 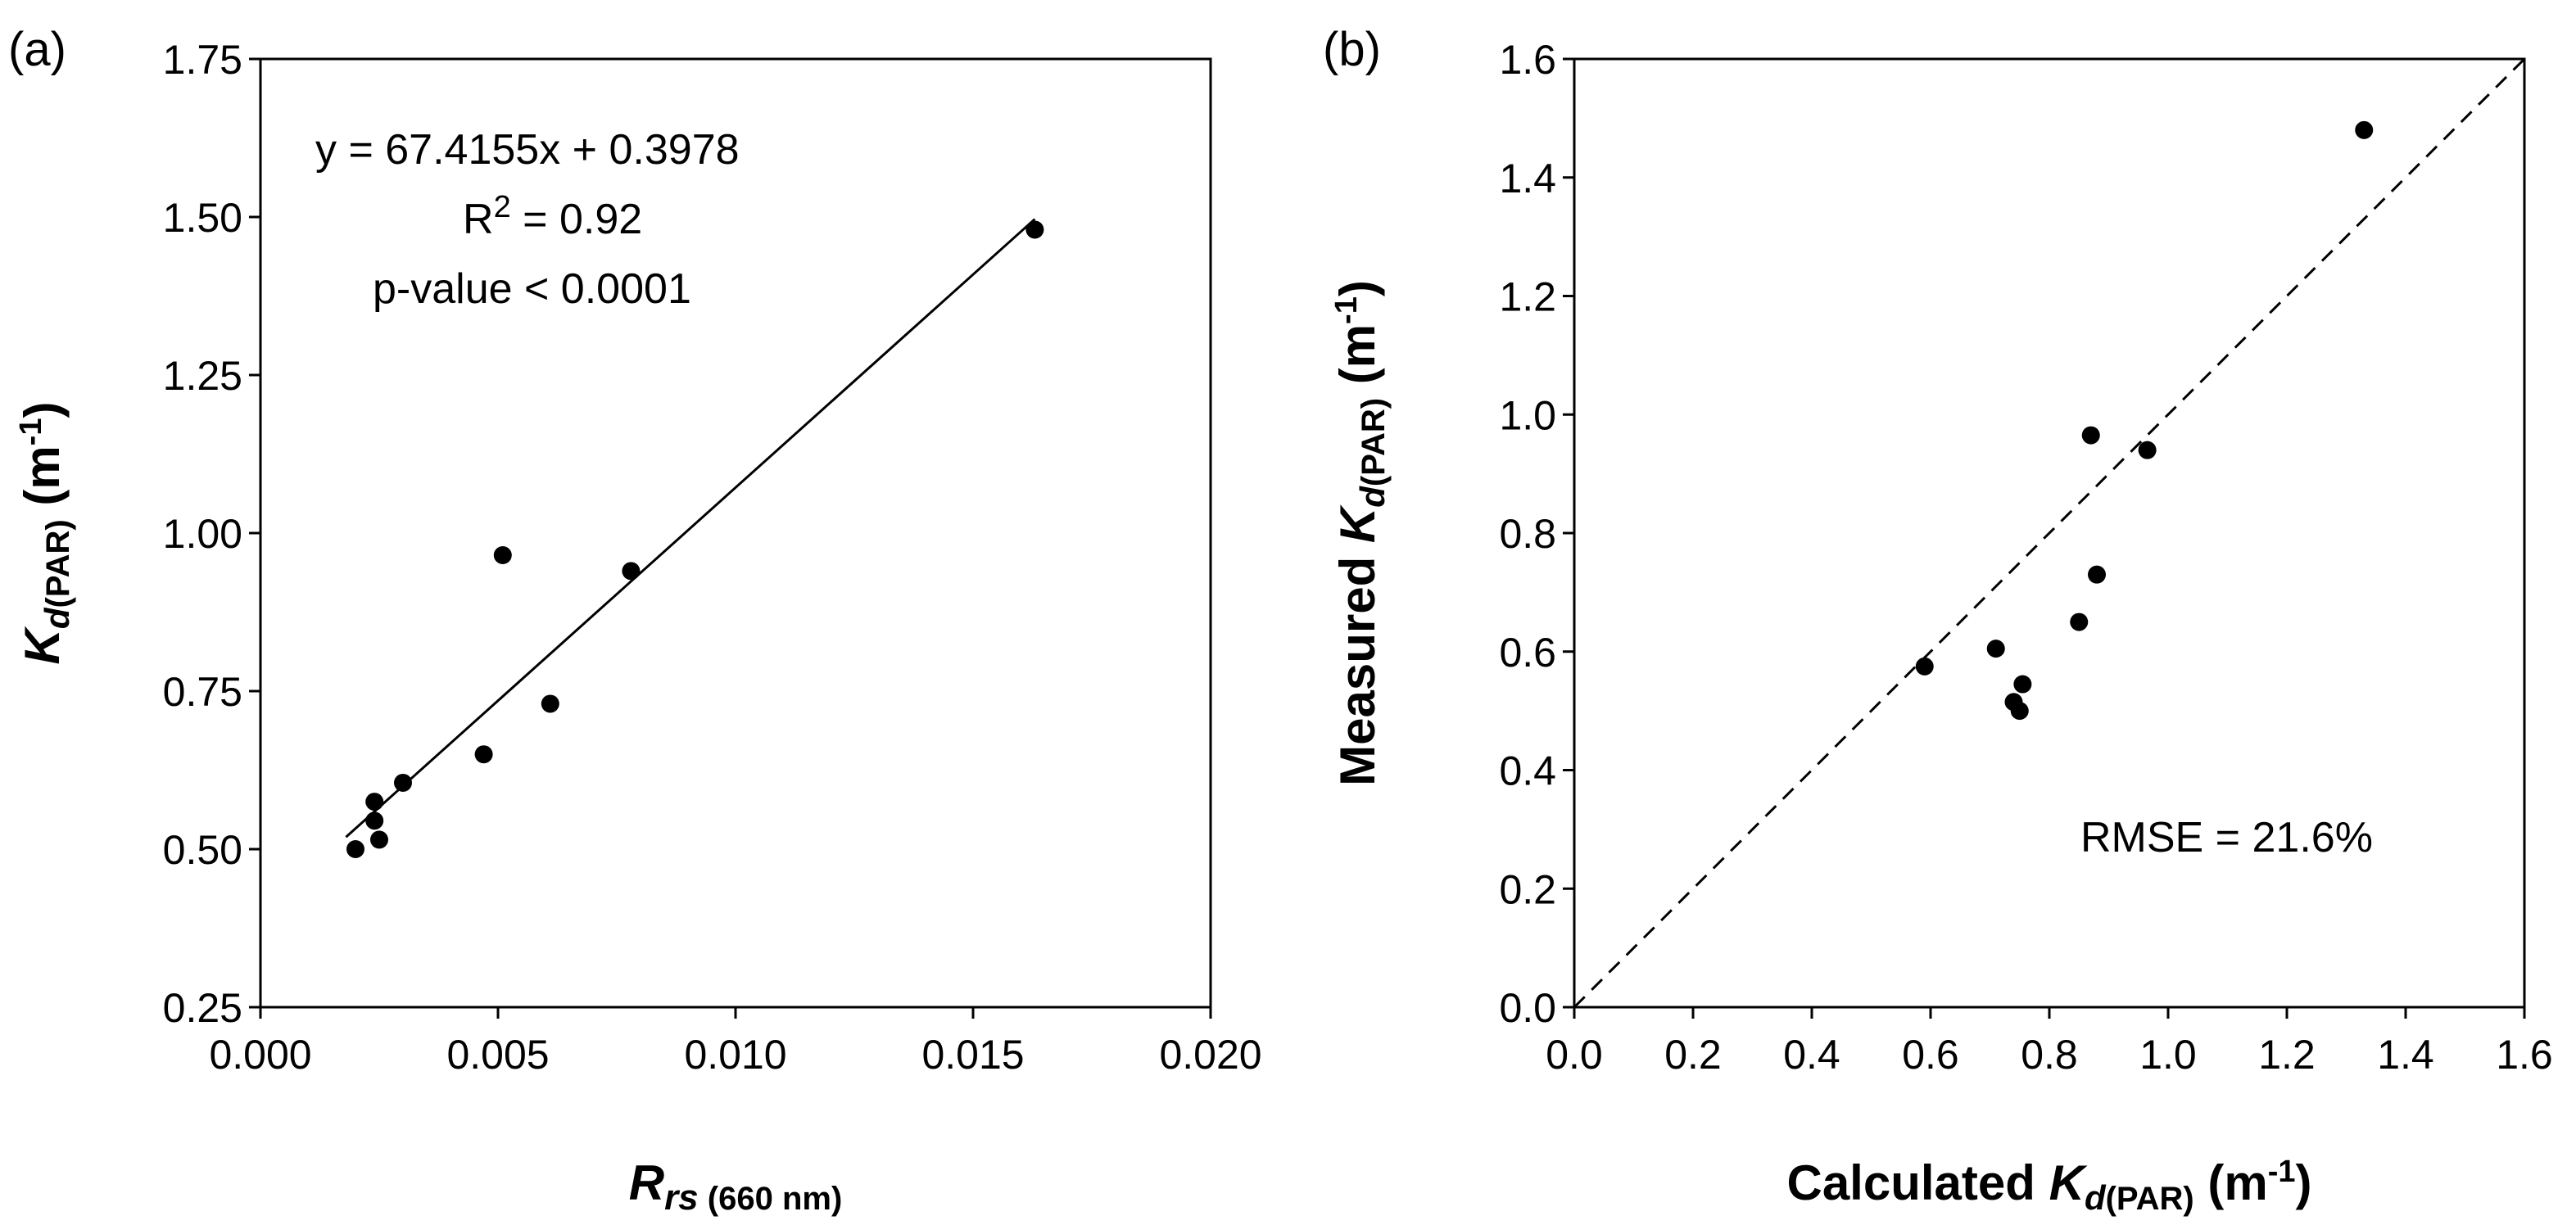 I want to click on panel-a-y-tick-label: 0.25, so click(x=202, y=1008).